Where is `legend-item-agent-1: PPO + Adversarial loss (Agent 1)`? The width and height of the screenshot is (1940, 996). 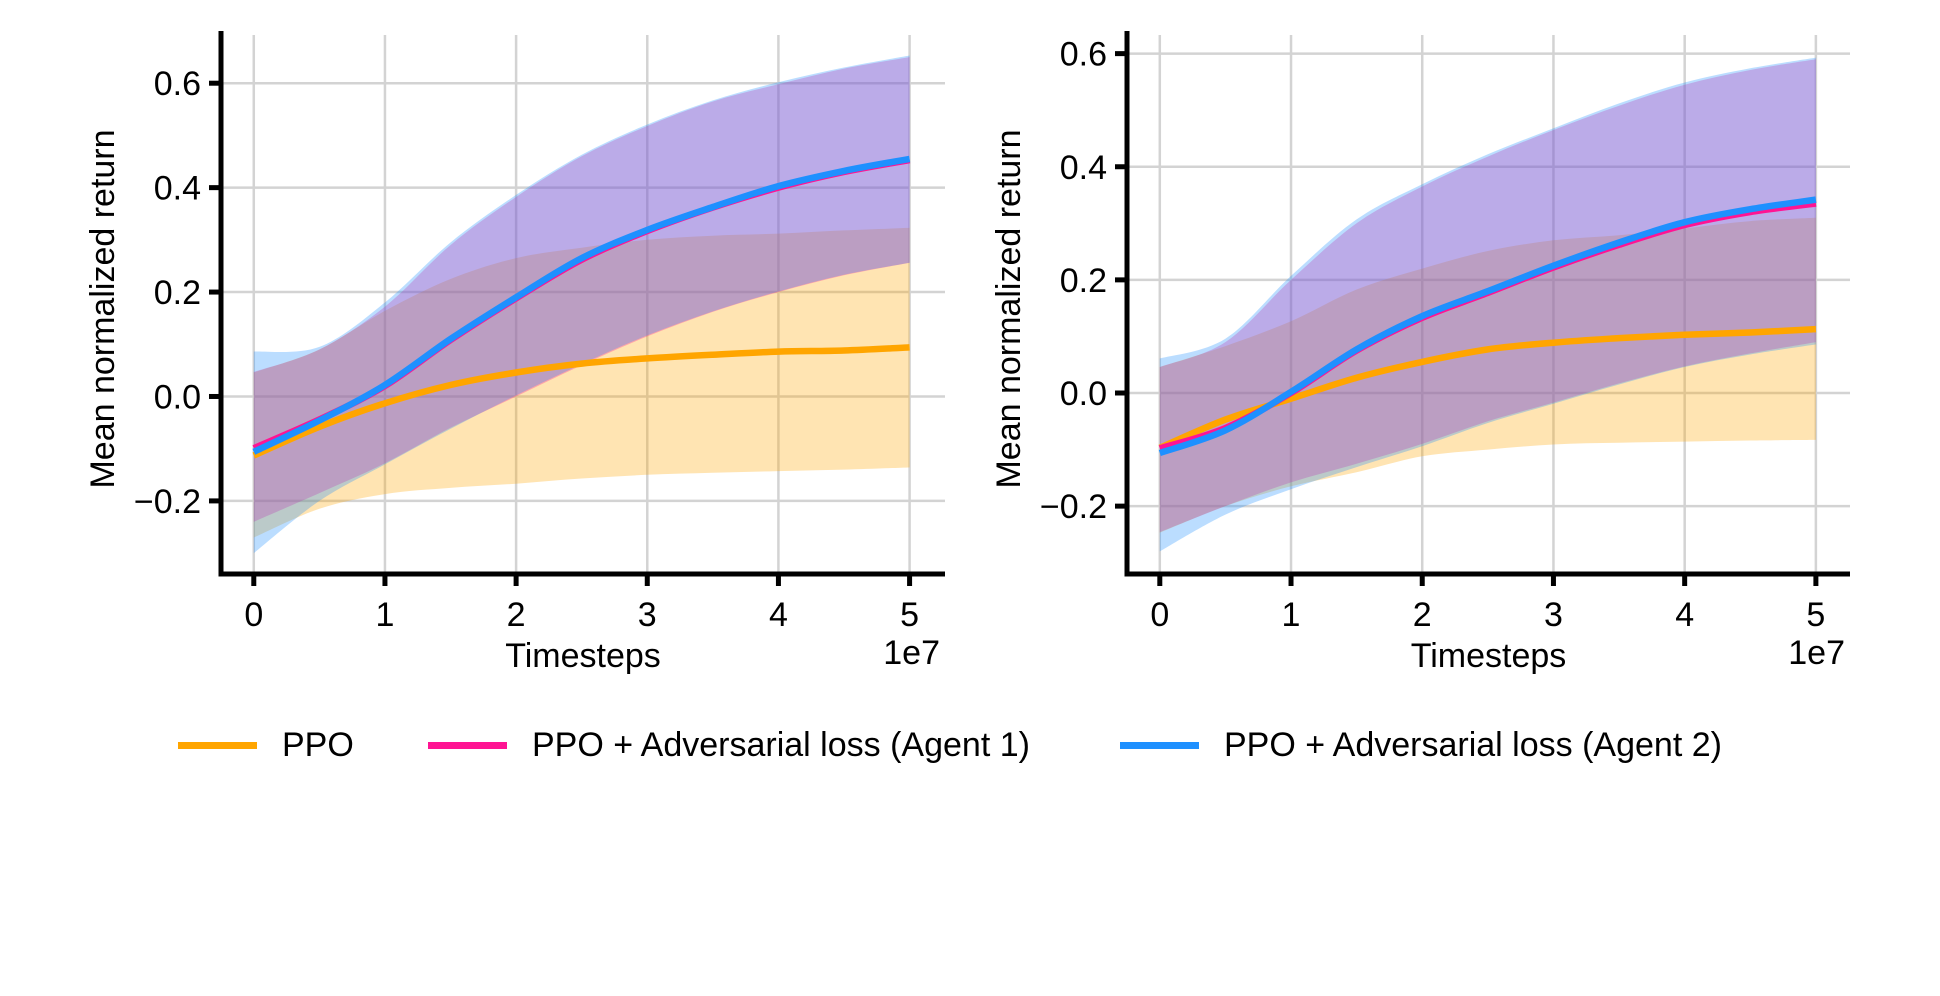
legend-item-agent-1: PPO + Adversarial loss (Agent 1) is located at coordinates (729, 745).